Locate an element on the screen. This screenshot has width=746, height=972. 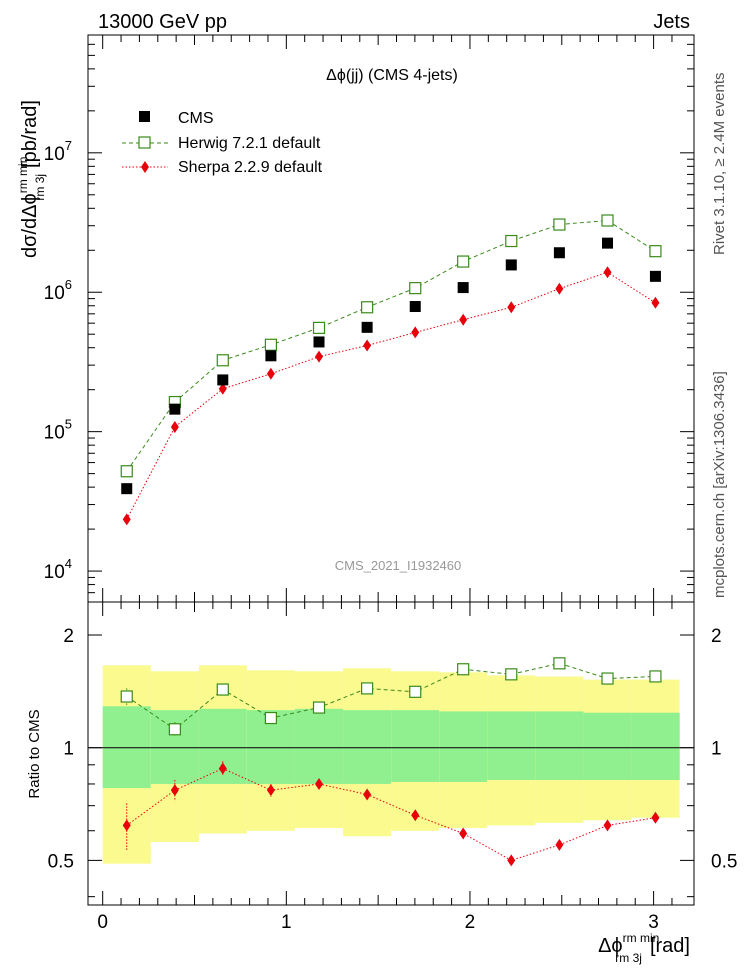
energy-label: 13000 GeV pp is located at coordinates (162, 22).